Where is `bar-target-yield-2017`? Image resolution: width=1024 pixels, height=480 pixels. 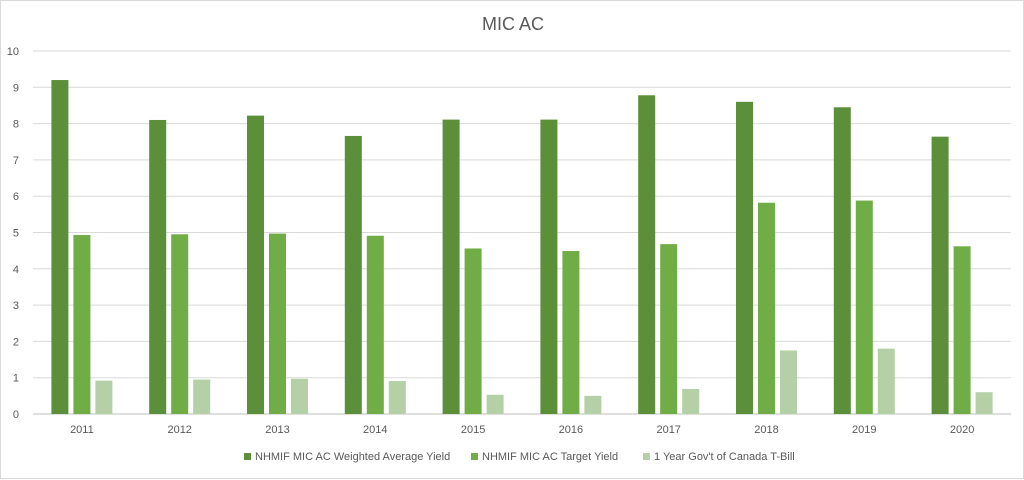 bar-target-yield-2017 is located at coordinates (669, 329).